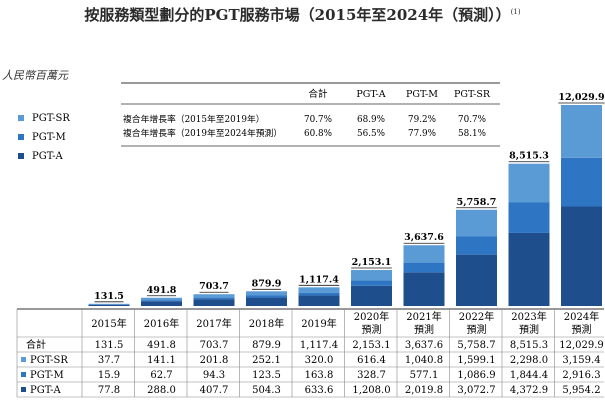 This screenshot has height=406, width=605. Describe the element at coordinates (477, 202) in the screenshot. I see `total-label: 5,758.7` at that location.